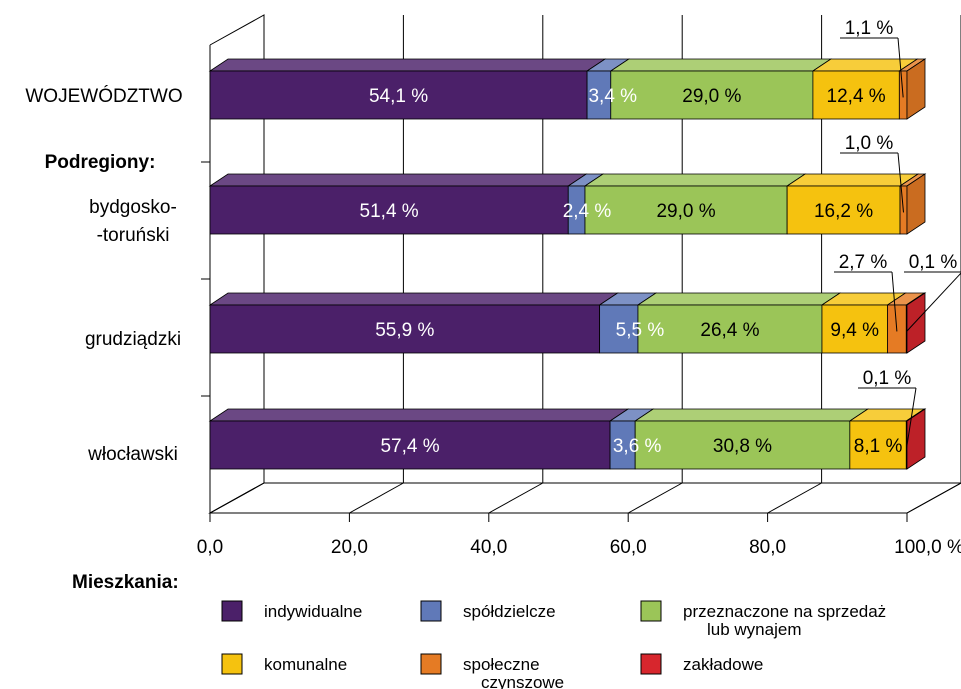  What do you see at coordinates (843, 211) in the screenshot?
I see `data-label: 16,2 %` at bounding box center [843, 211].